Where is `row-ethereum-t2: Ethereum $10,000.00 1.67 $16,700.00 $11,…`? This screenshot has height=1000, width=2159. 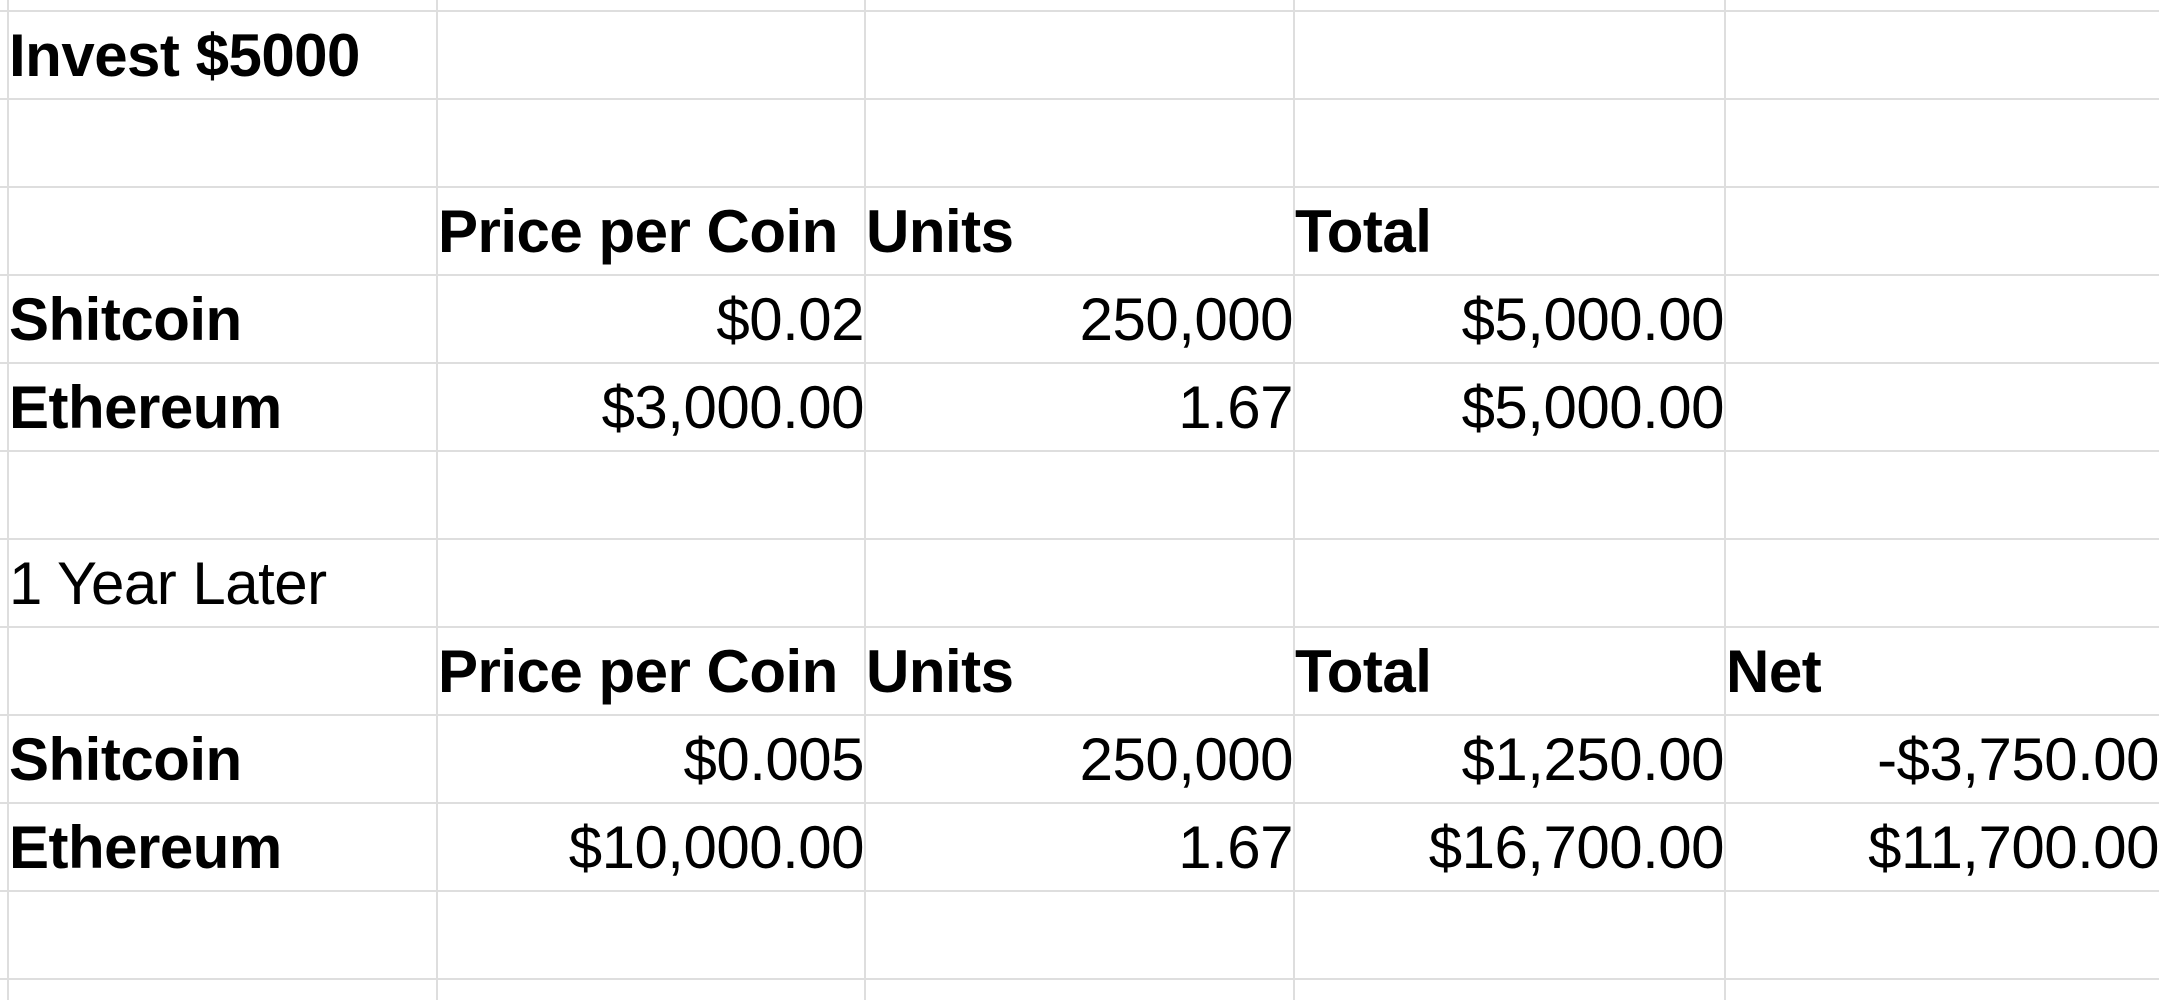 row-ethereum-t2: Ethereum $10,000.00 1.67 $16,700.00 $11,… is located at coordinates (1079, 848).